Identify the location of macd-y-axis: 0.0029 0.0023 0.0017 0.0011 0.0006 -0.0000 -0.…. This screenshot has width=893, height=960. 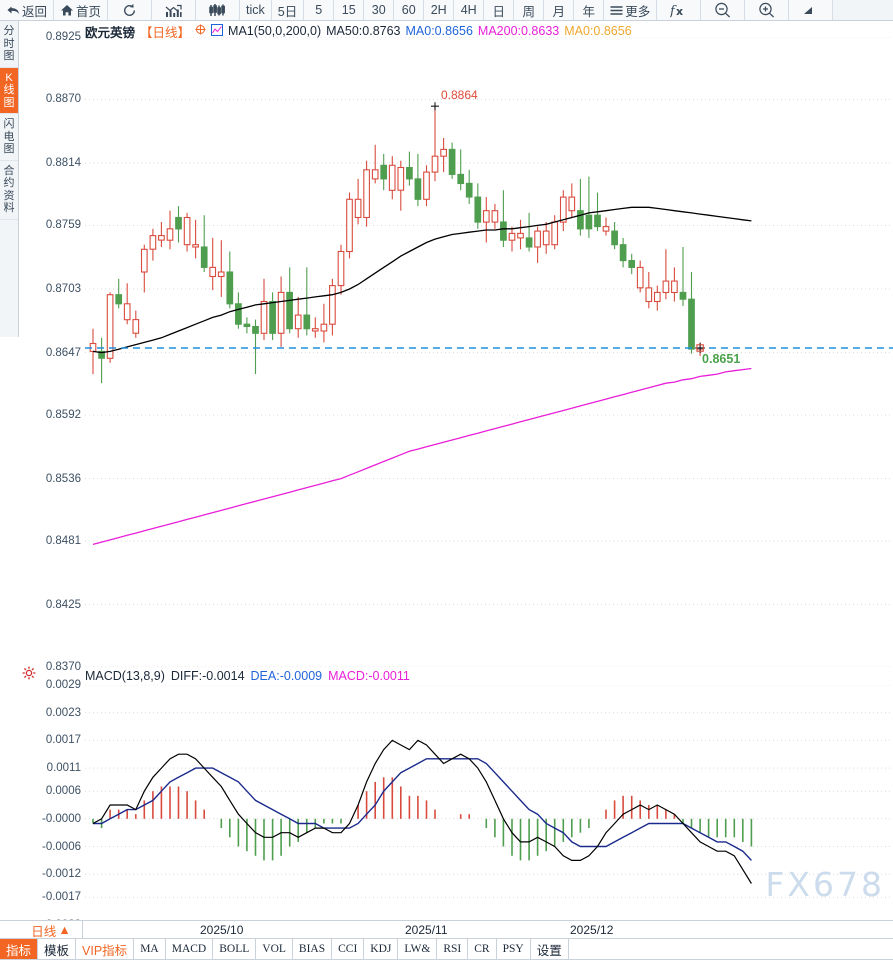
(50, 805).